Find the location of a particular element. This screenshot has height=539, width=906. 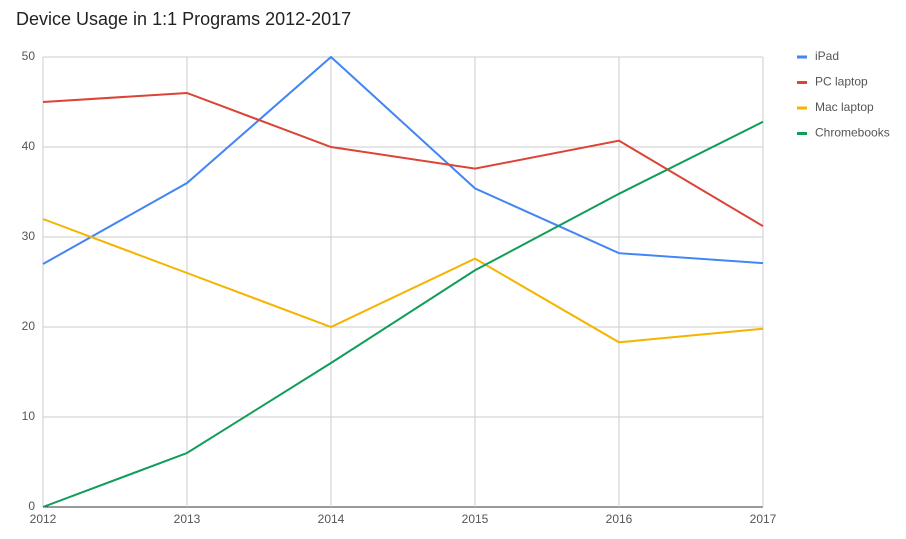

x-tick-label: 2016 is located at coordinates (619, 519).